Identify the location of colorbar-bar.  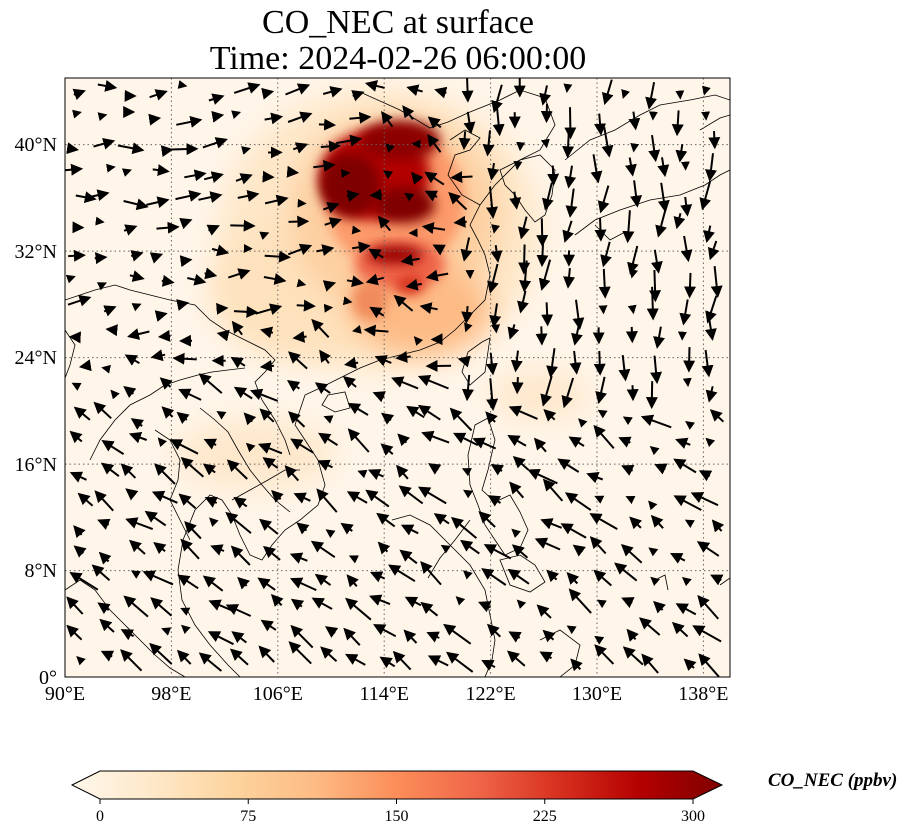
(397, 785).